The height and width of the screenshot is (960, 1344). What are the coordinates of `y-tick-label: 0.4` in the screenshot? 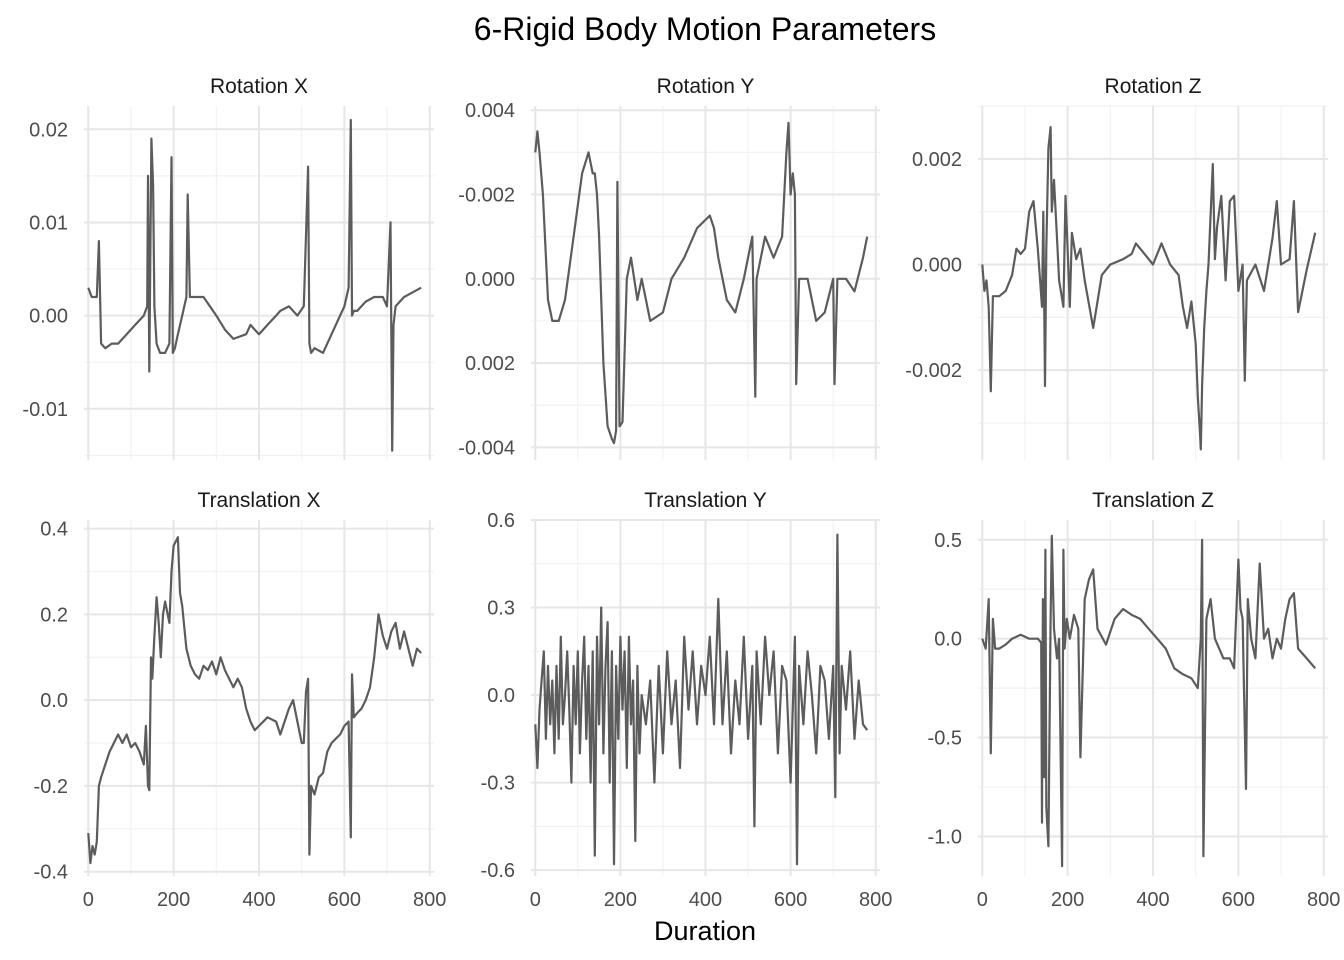 It's located at (54, 530).